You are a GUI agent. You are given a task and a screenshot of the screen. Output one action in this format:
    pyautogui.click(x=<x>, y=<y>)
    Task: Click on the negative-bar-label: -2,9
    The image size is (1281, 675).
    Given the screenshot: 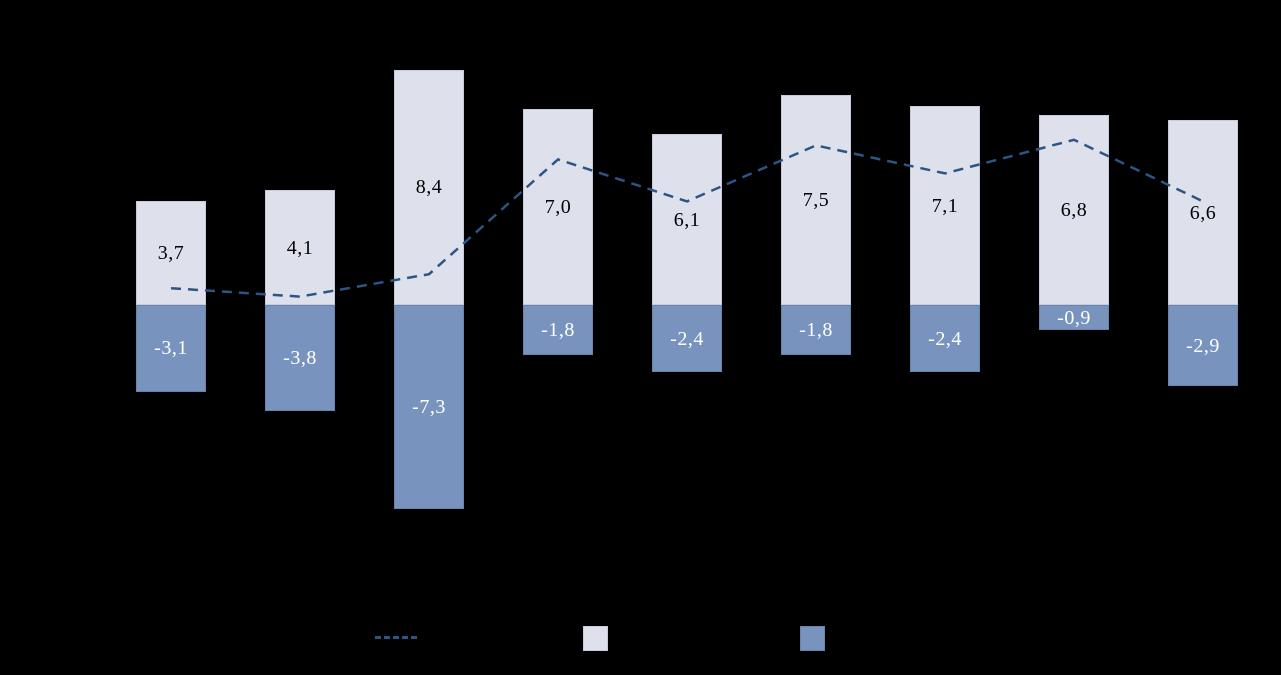 What is the action you would take?
    pyautogui.click(x=1203, y=345)
    